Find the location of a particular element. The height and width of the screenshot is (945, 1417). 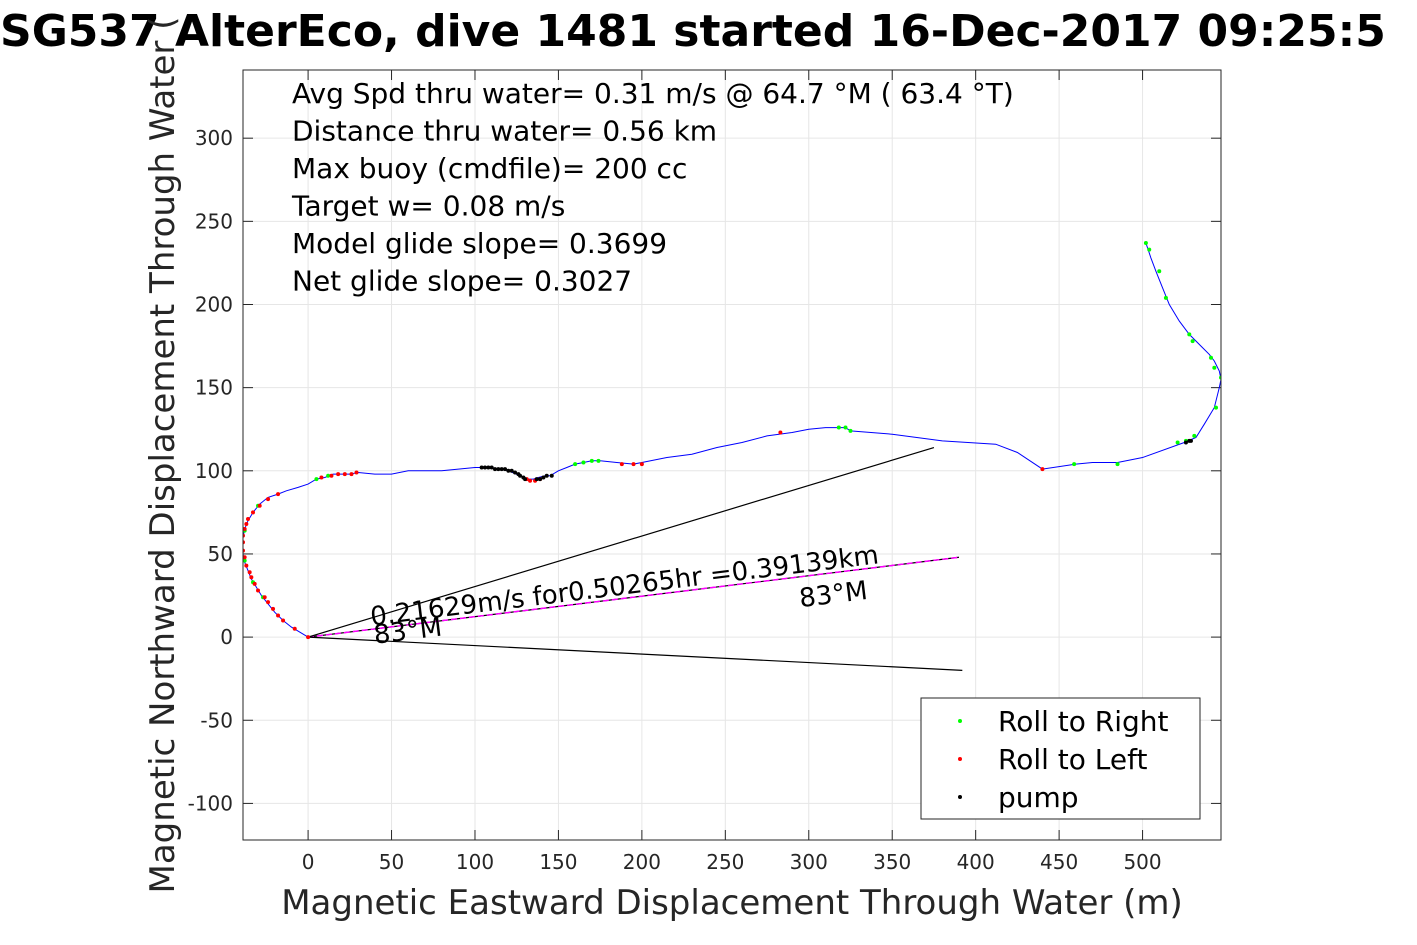

x-tick-label: 300 is located at coordinates (809, 862).